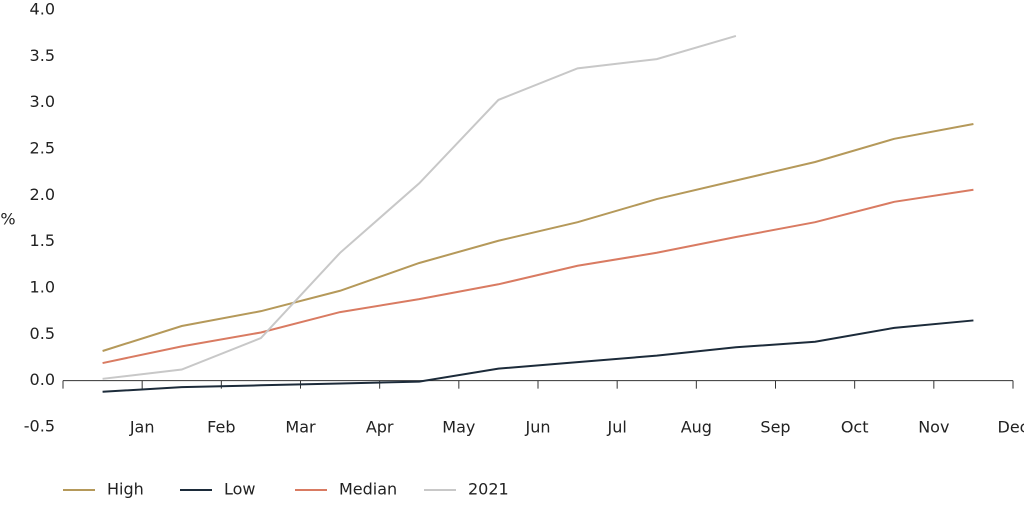 Image resolution: width=1024 pixels, height=525 pixels. I want to click on x-tick-label: Jul, so click(617, 427).